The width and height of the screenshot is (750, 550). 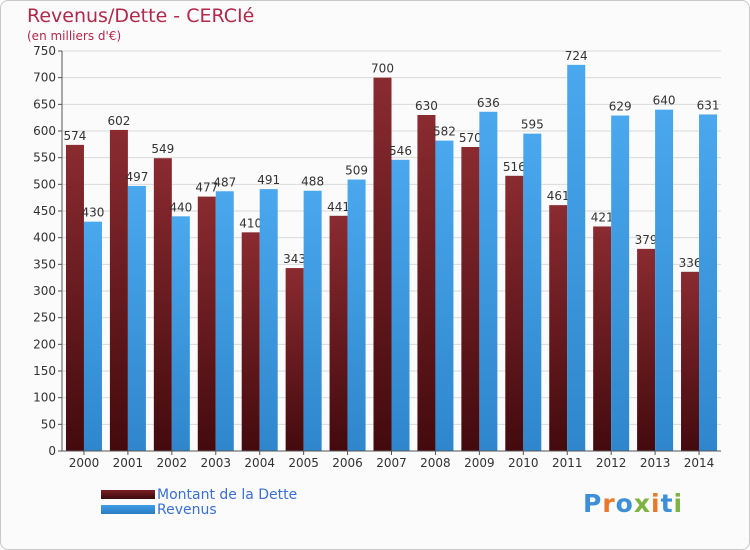 I want to click on y-tick-label: 350, so click(x=44, y=264).